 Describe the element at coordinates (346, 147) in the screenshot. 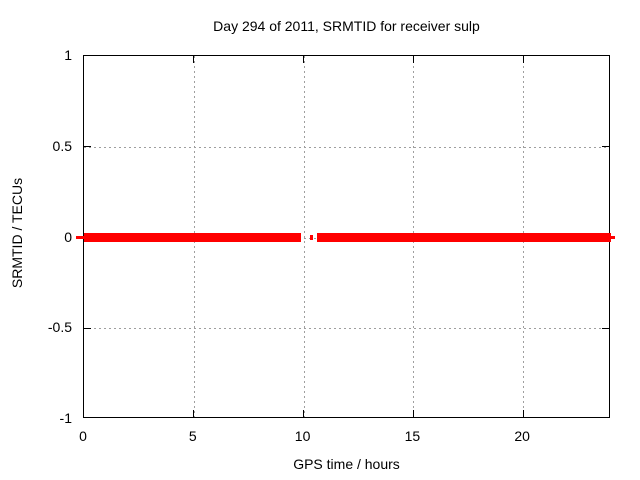

I see `gridline-y-0.5` at that location.